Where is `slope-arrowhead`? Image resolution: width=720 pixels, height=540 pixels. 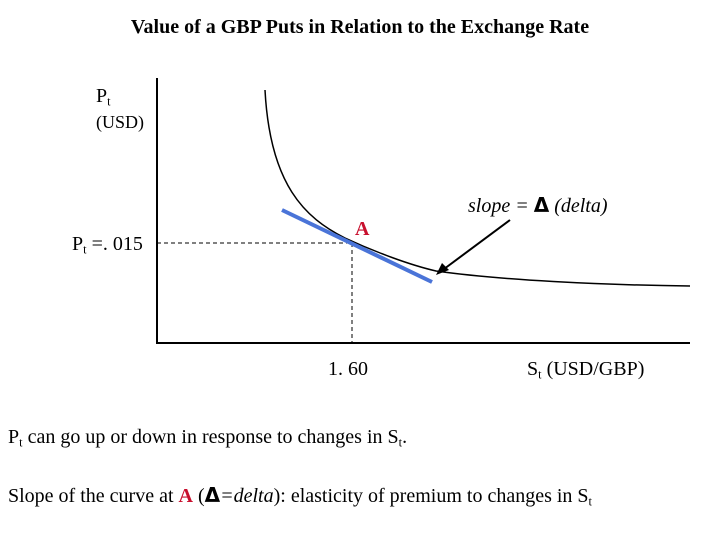
slope-arrowhead is located at coordinates (442, 269).